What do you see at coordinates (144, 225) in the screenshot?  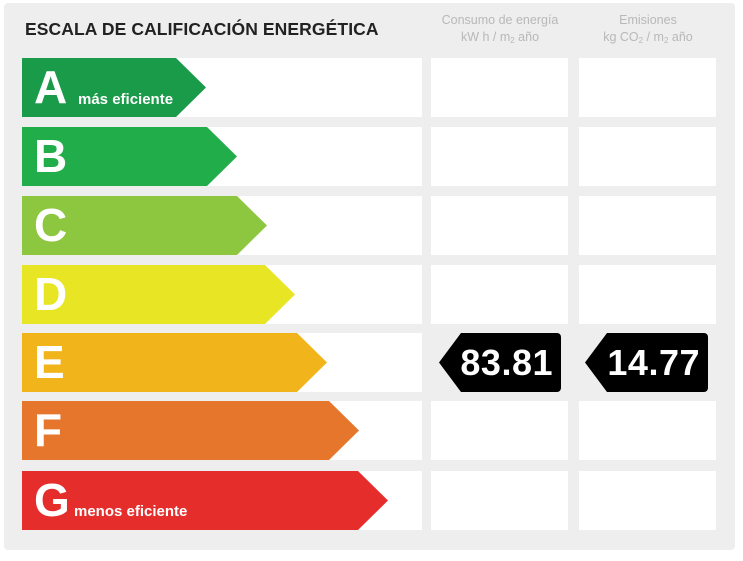 I see `rating-bar-c: C` at bounding box center [144, 225].